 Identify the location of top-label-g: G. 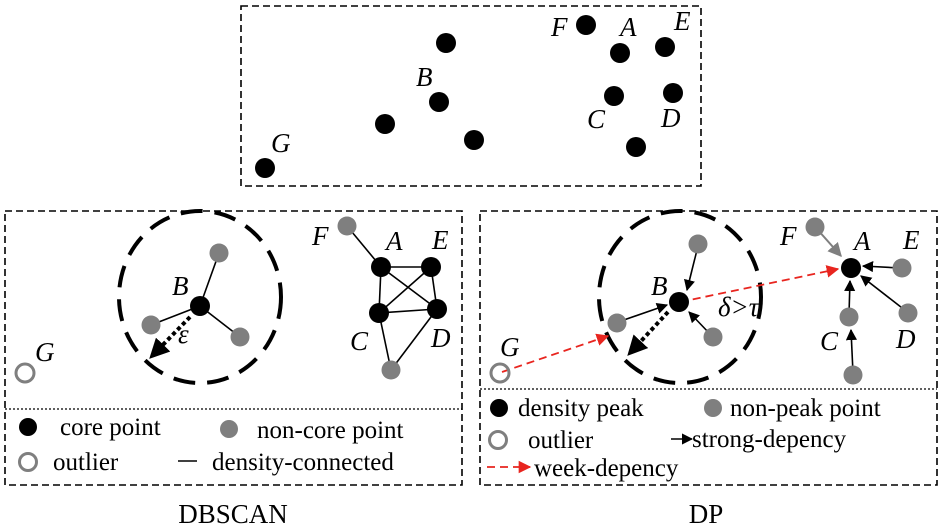
(281, 143).